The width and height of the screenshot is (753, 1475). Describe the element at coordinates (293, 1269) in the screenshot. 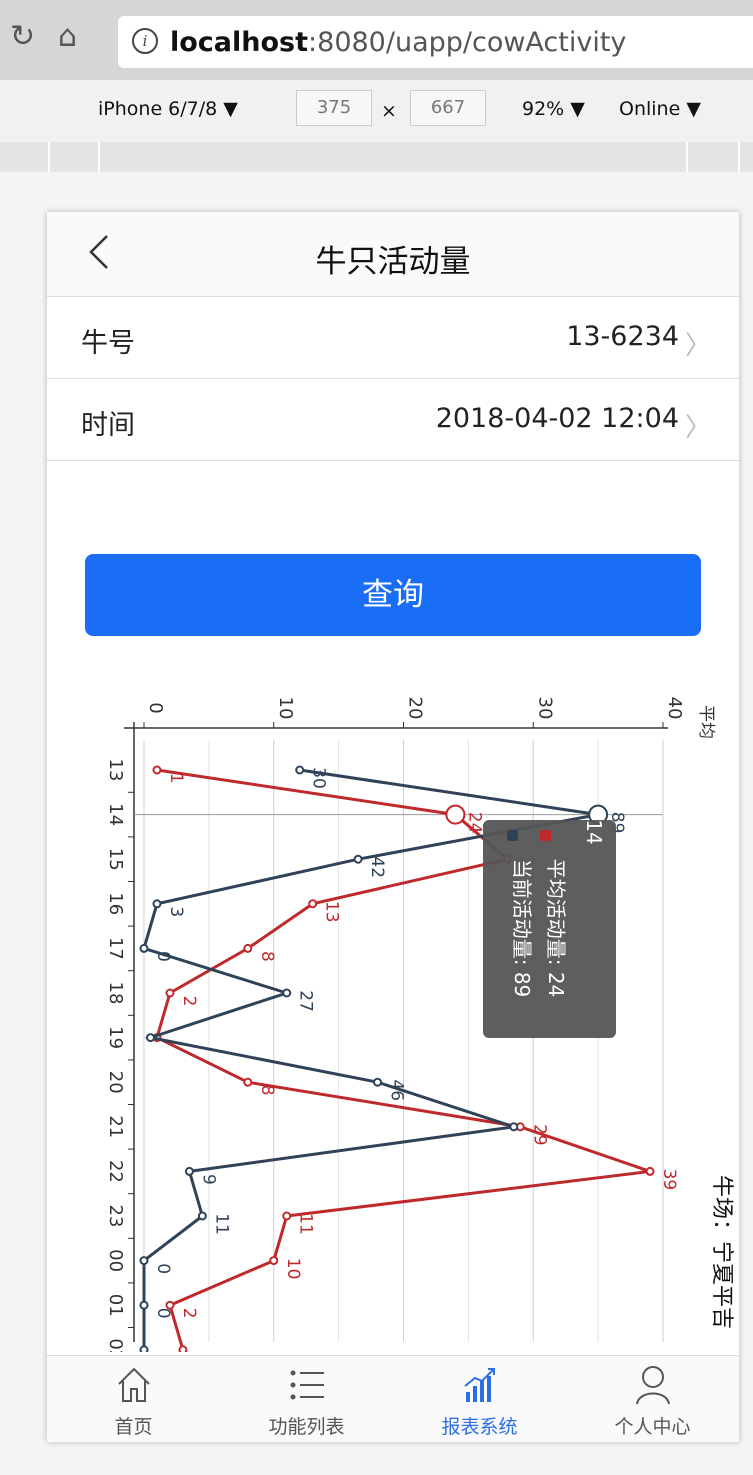

I see `data-label: 10` at that location.